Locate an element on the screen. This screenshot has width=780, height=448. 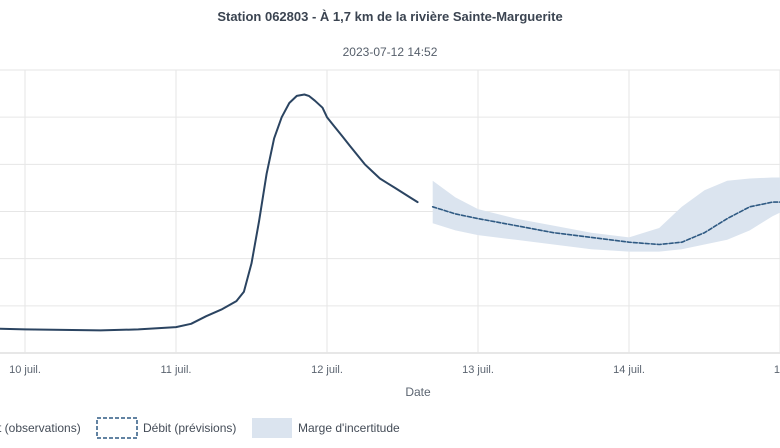
x-tick-label: 15 is located at coordinates (777, 370).